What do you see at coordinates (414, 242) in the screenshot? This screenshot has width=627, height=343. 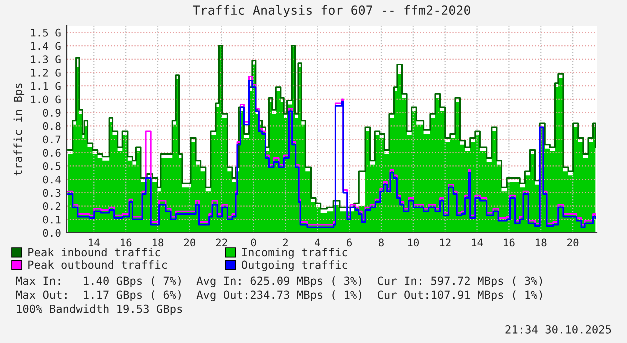 I see `x-tick-label: 10` at bounding box center [414, 242].